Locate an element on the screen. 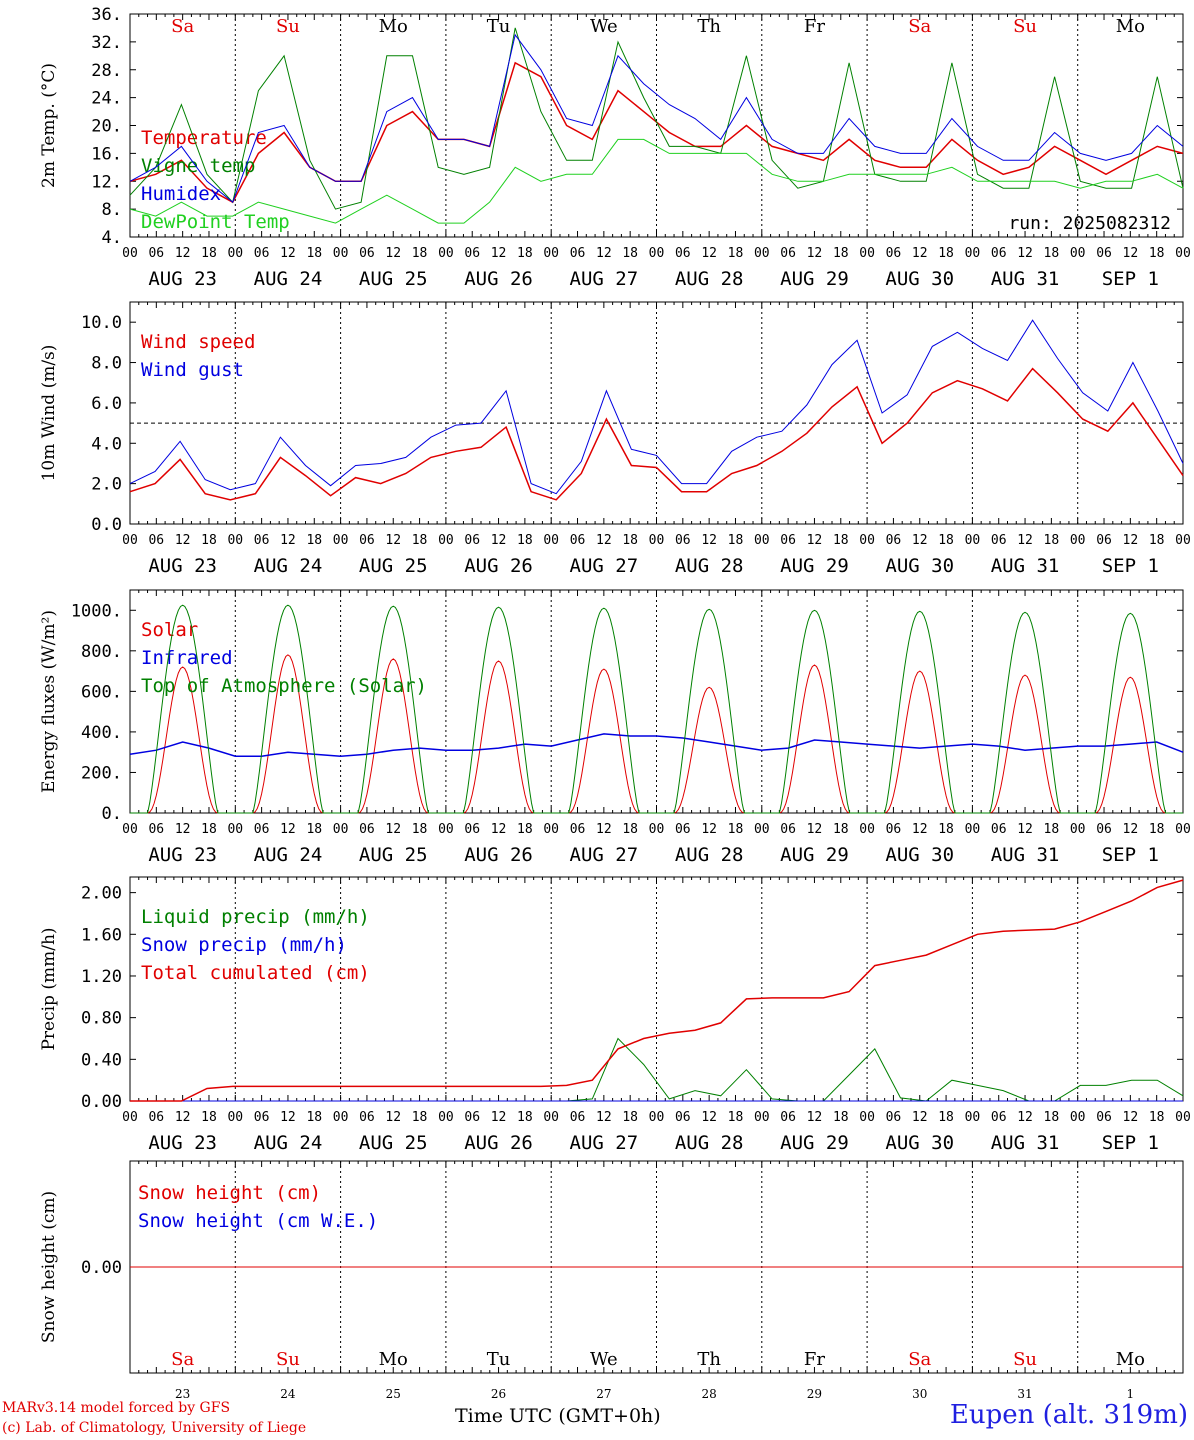 The width and height of the screenshot is (1194, 1440). time-axis-label: Time UTC (GMT+0h) is located at coordinates (558, 1416).